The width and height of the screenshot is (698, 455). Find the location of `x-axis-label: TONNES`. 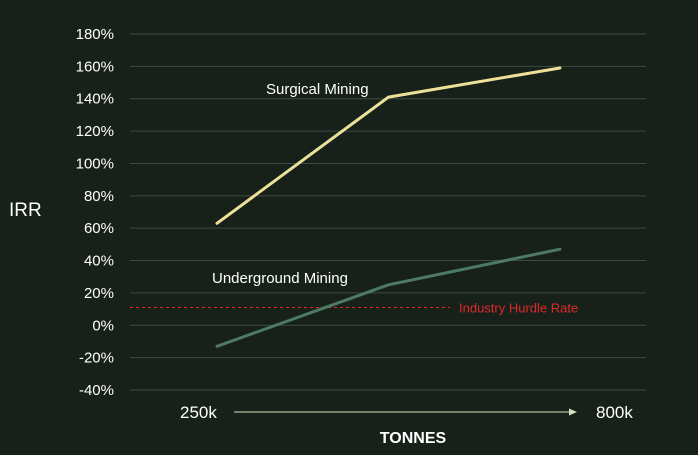

x-axis-label: TONNES is located at coordinates (413, 438).